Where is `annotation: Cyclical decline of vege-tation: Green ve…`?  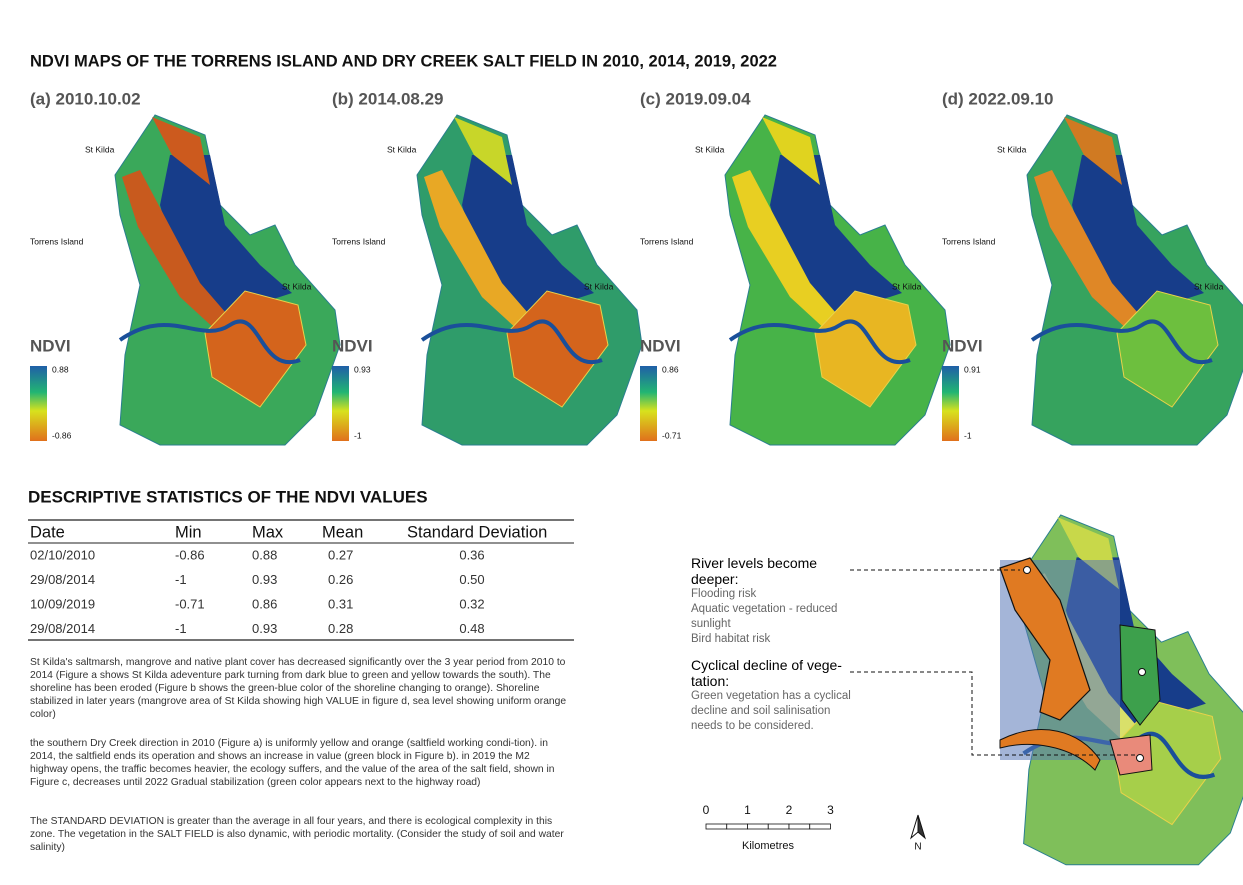
annotation: Cyclical decline of vege-tation: Green ve… is located at coordinates (771, 695).